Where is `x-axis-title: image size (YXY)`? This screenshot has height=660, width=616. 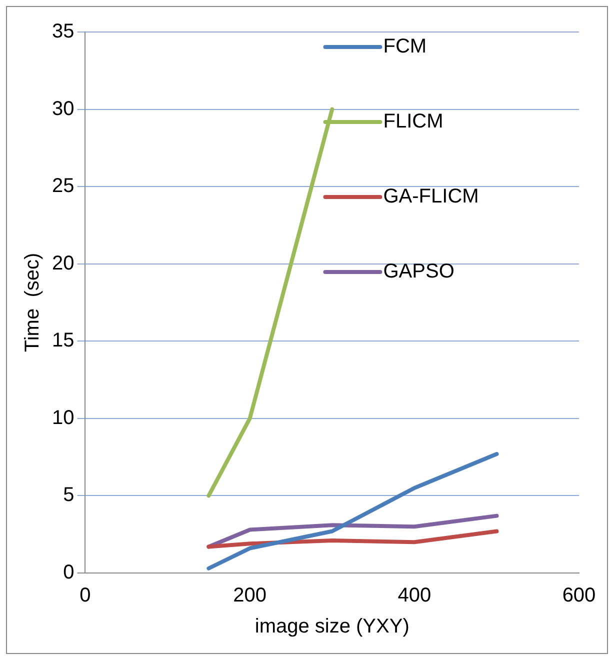
x-axis-title: image size (YXY) is located at coordinates (332, 627).